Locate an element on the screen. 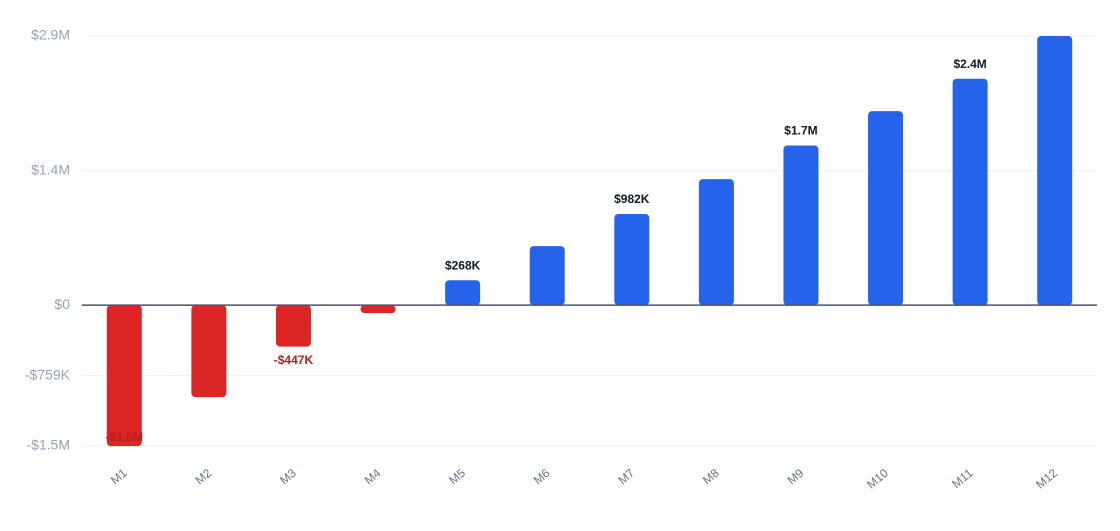 The width and height of the screenshot is (1120, 531). value-label: $2.4M is located at coordinates (969, 64).